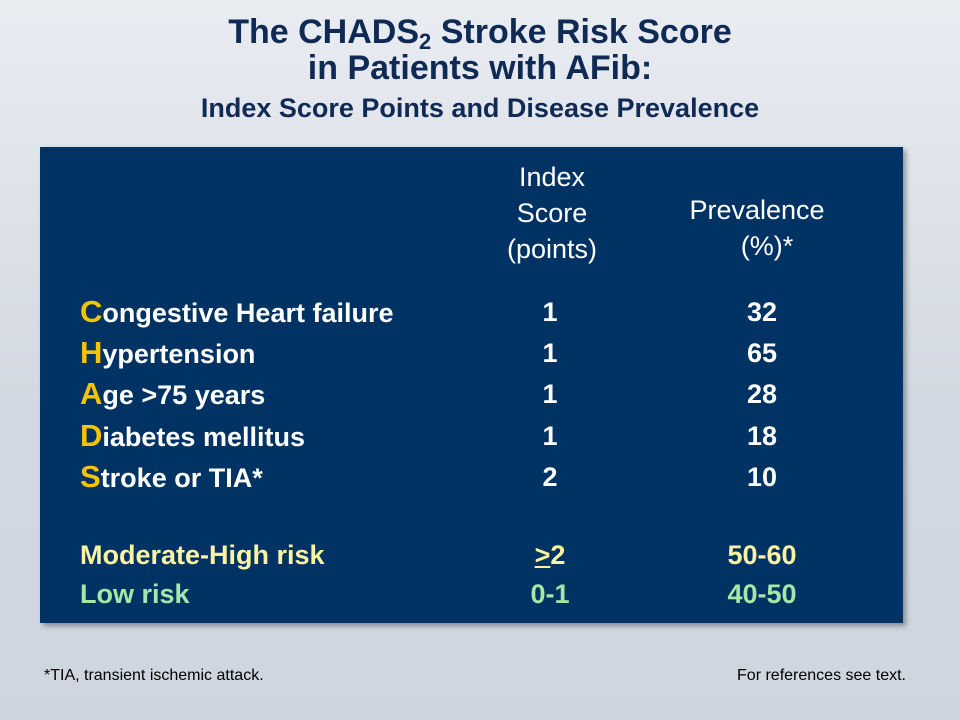 Image resolution: width=960 pixels, height=720 pixels. I want to click on title-line-1: The CHADS2 Stroke Risk Score, so click(480, 33).